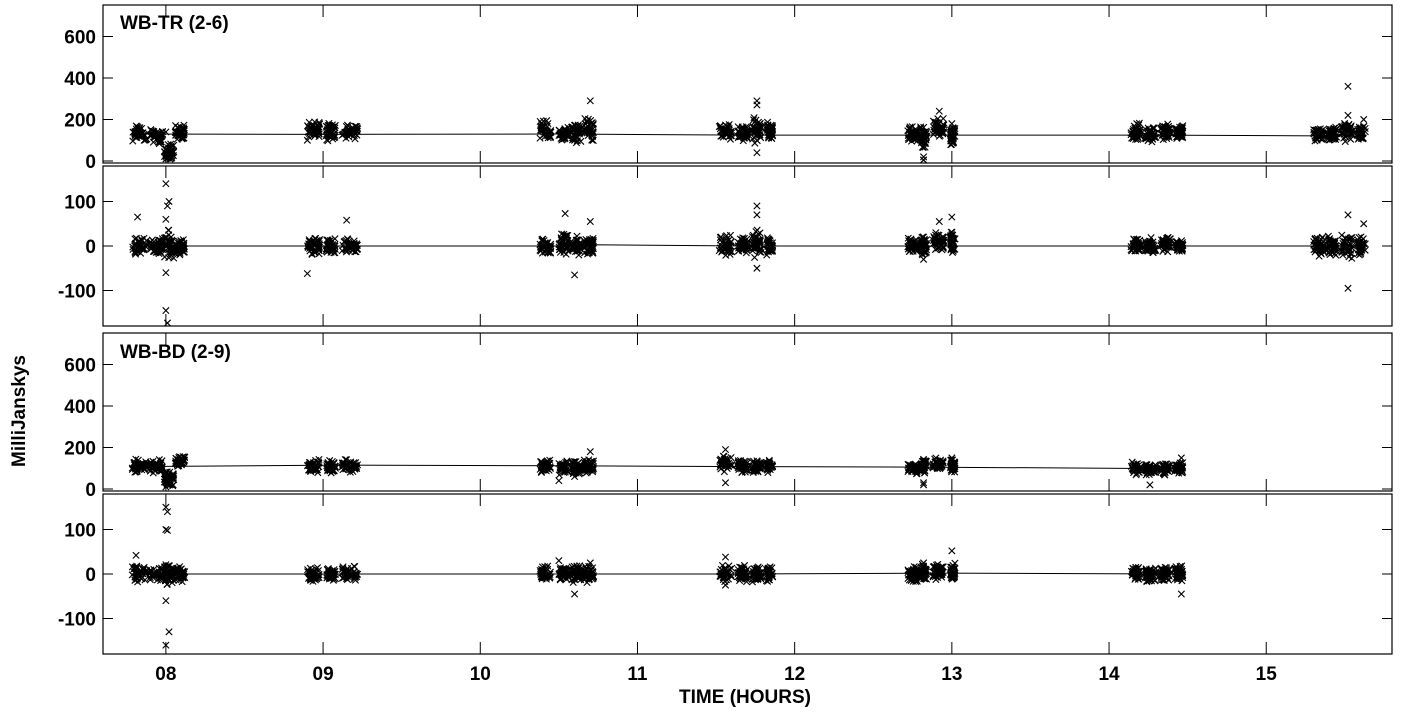 This screenshot has width=1401, height=717. I want to click on x-tick-labels: 08 09 10 11 12 13 14 15, so click(716, 674).